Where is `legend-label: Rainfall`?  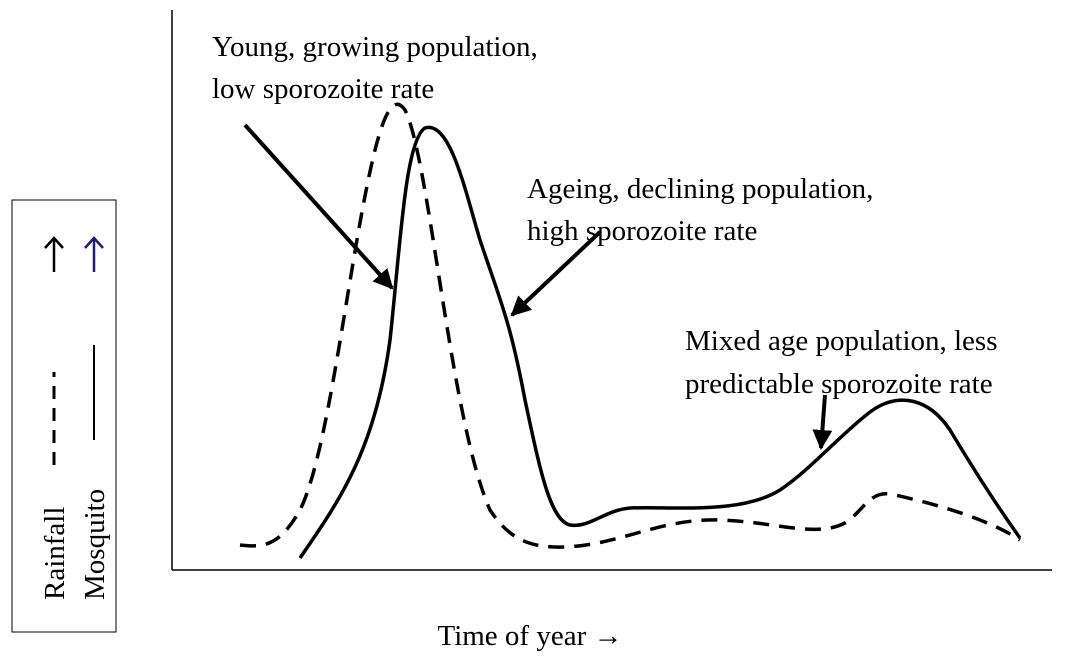
legend-label: Rainfall is located at coordinates (55, 553).